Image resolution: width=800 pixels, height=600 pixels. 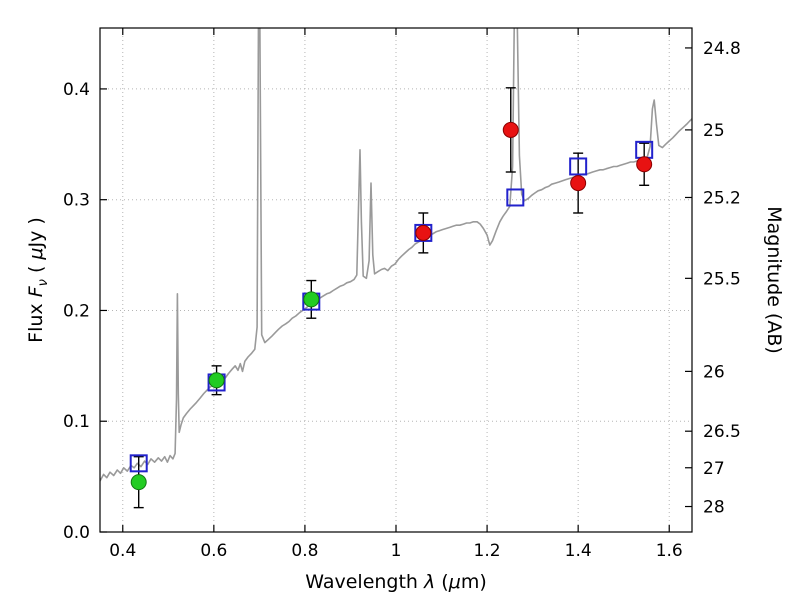 I want to click on y-tick-label-left: 0.0, so click(x=76, y=533).